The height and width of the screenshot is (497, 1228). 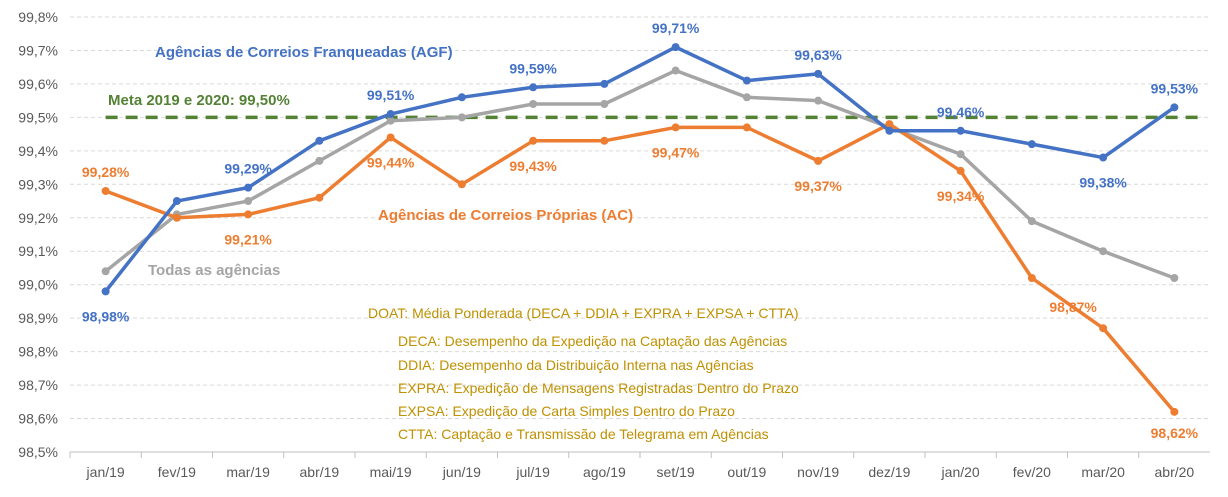 I want to click on y-tick-label: 99,2%, so click(x=38, y=218).